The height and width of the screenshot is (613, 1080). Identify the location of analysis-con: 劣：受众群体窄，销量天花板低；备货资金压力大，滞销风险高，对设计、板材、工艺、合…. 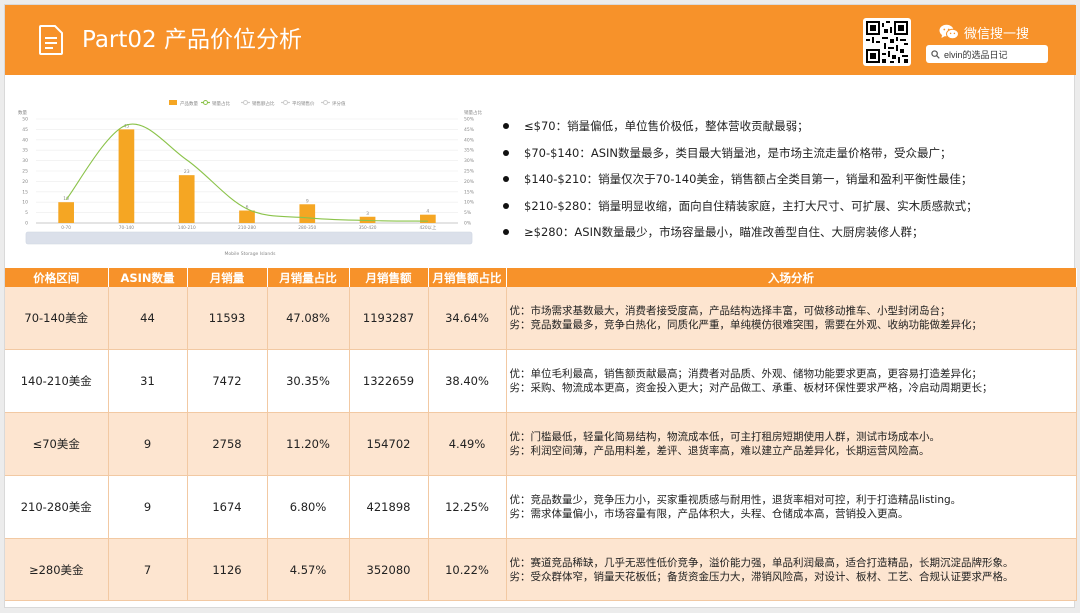
(761, 576).